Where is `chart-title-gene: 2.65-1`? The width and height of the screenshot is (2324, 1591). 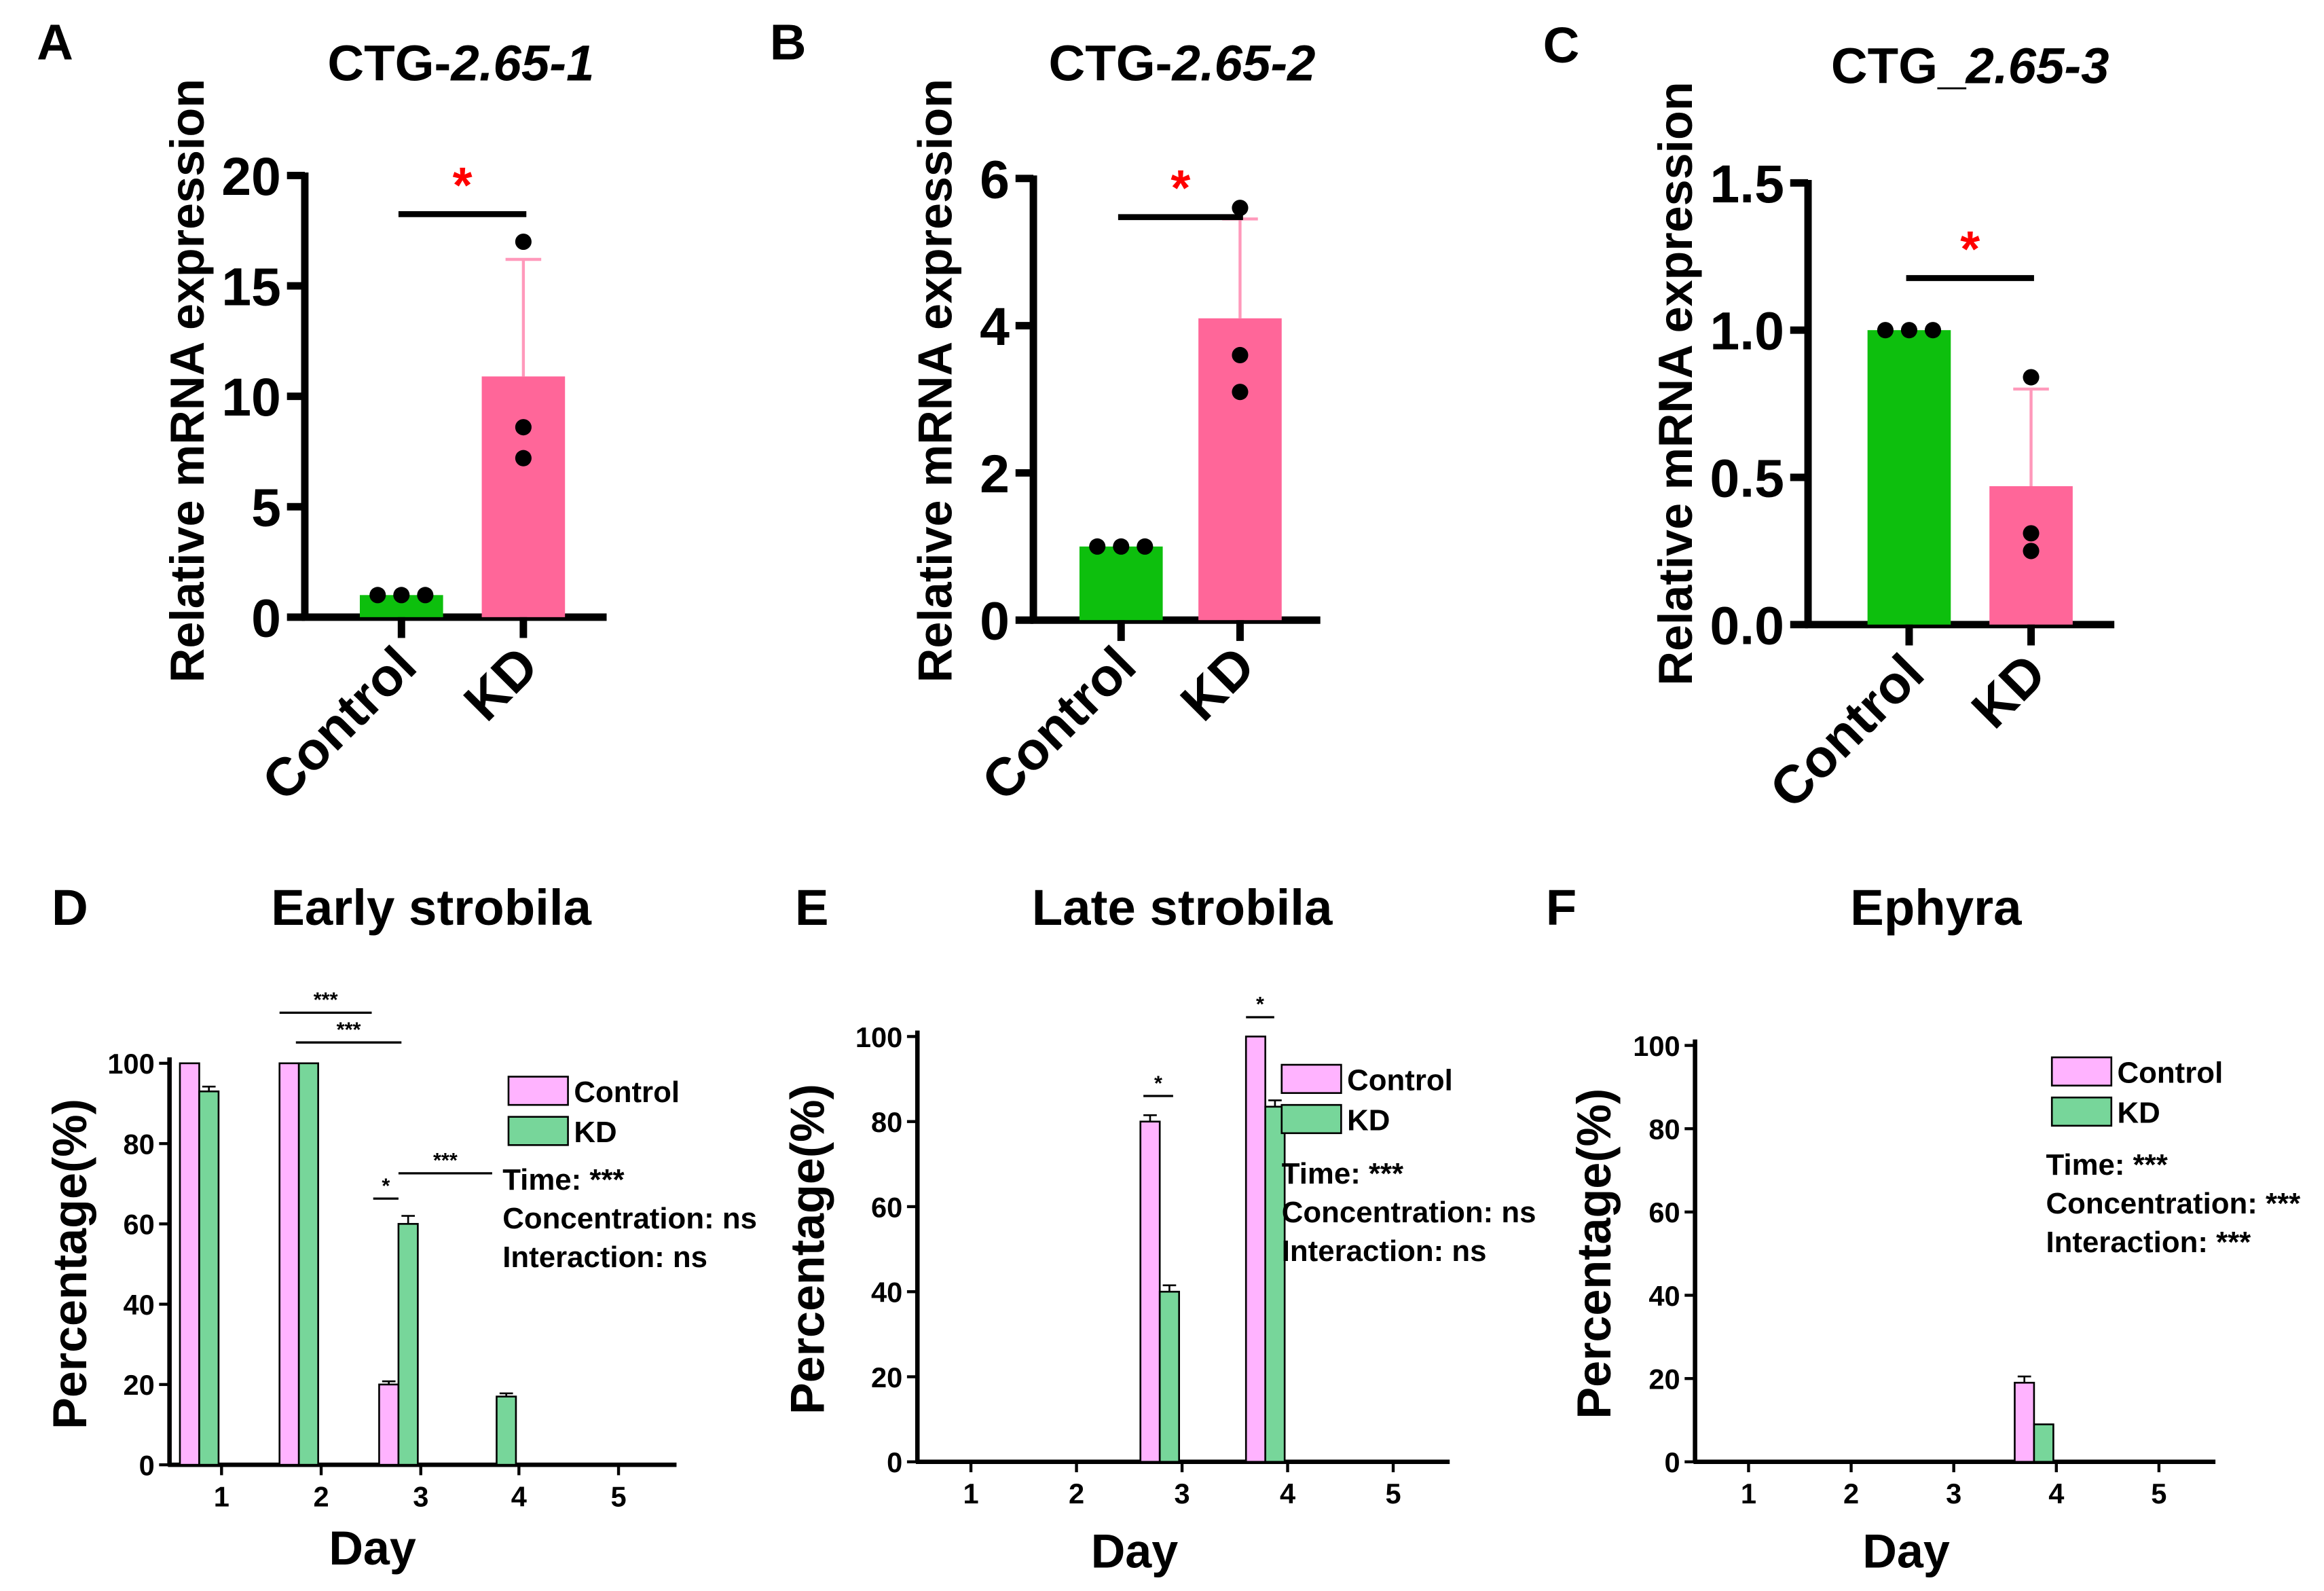
chart-title-gene: 2.65-1 is located at coordinates (522, 63).